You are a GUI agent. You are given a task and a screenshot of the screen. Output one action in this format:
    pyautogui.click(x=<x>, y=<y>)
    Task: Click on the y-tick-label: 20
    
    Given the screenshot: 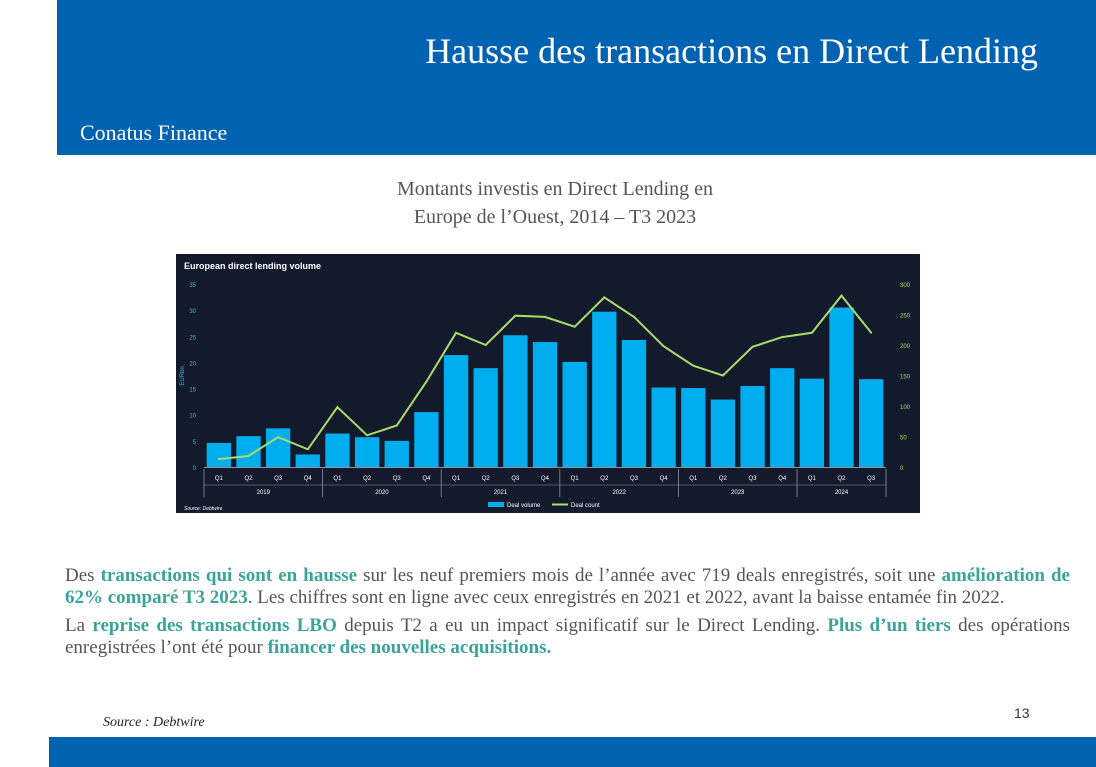 What is the action you would take?
    pyautogui.click(x=192, y=364)
    